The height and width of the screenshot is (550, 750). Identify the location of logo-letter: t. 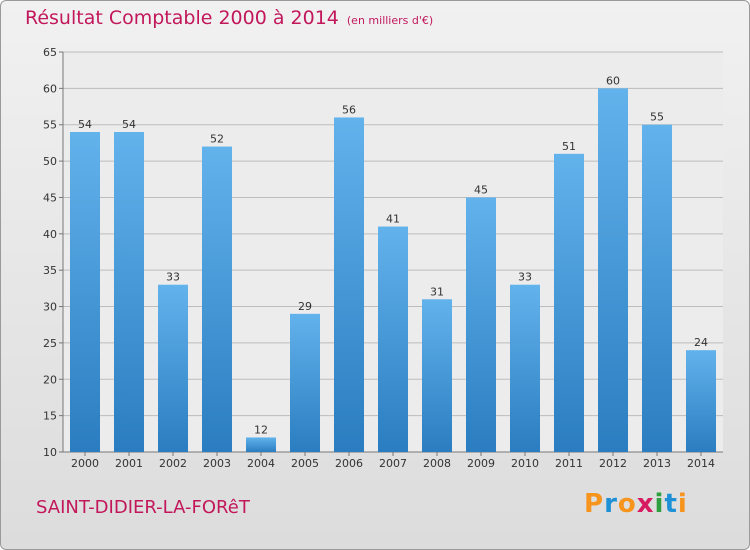
(671, 504).